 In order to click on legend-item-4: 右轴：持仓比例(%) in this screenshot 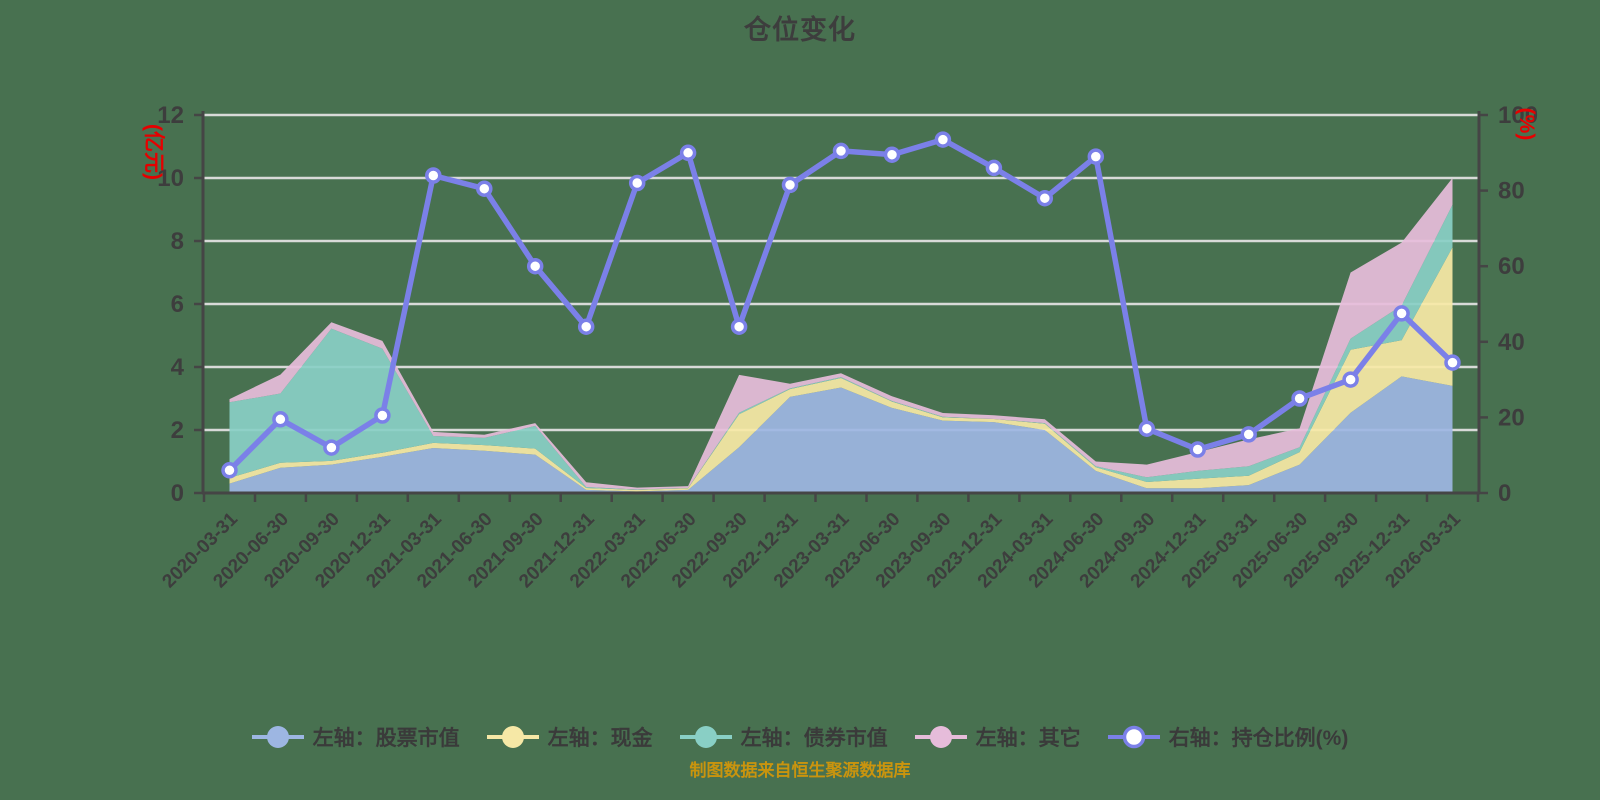, I will do `click(1228, 737)`.